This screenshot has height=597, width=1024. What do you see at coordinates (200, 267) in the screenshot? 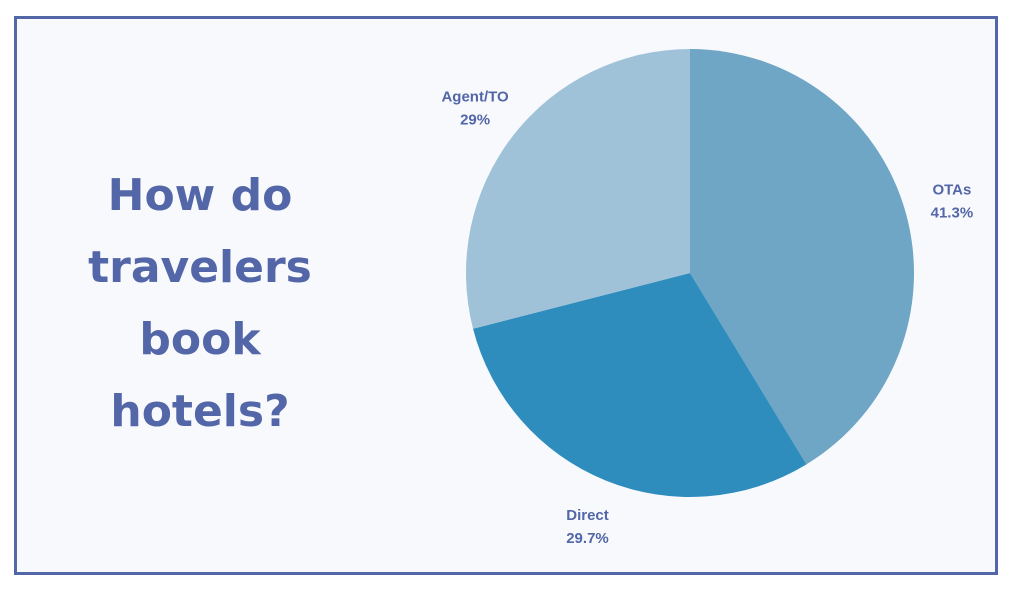
I see `heading-line-2: travelers` at bounding box center [200, 267].